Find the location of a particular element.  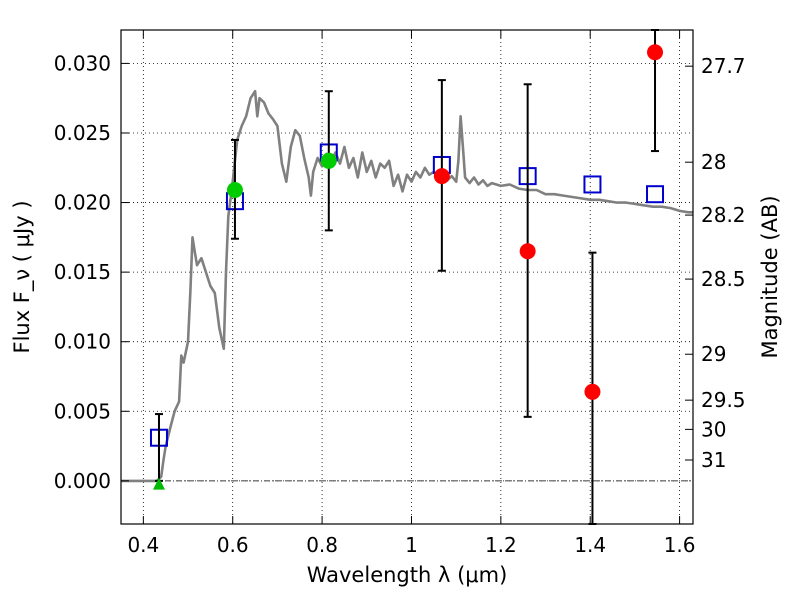

y-tick-label: 0.000 is located at coordinates (82, 481).